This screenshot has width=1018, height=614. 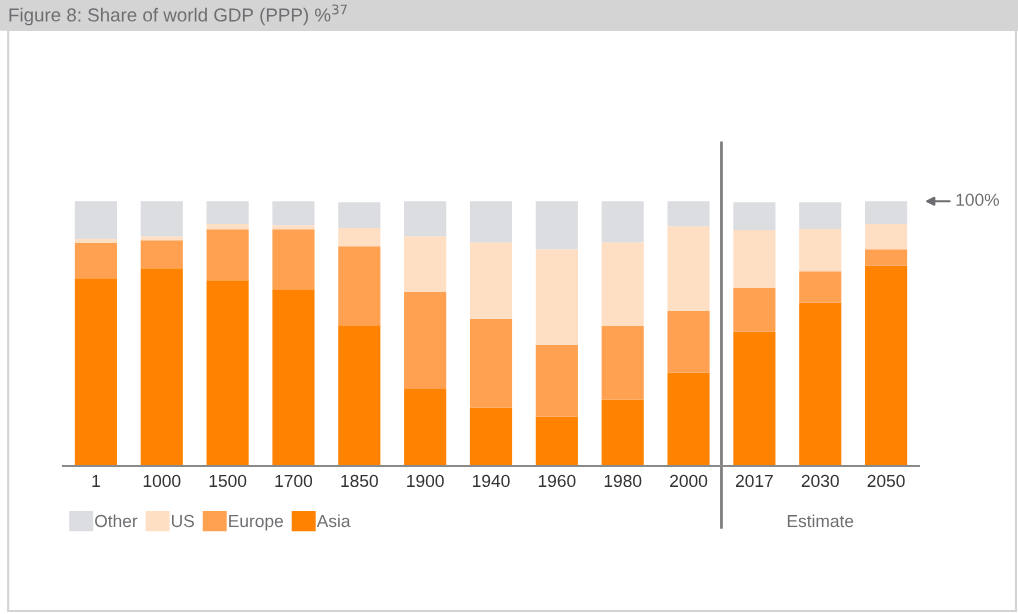 What do you see at coordinates (294, 481) in the screenshot?
I see `x-tick-label: 1700` at bounding box center [294, 481].